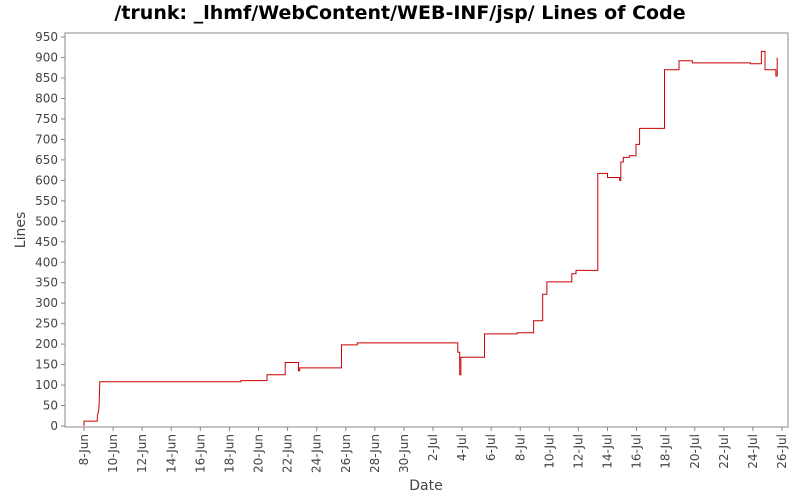  I want to click on x-tick-label: 30-Jun, so click(404, 453).